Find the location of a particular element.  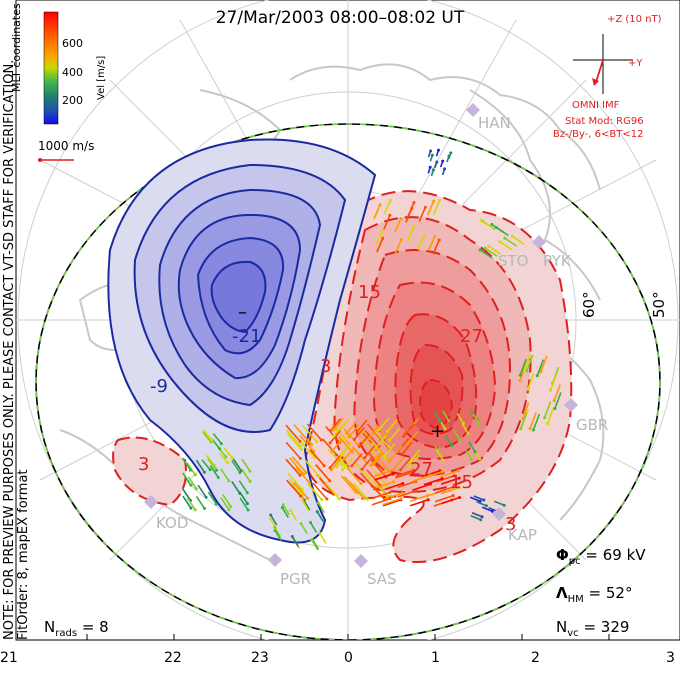

map-title: 27/Mar/2003 08:00–08:02 UT is located at coordinates (340, 18).